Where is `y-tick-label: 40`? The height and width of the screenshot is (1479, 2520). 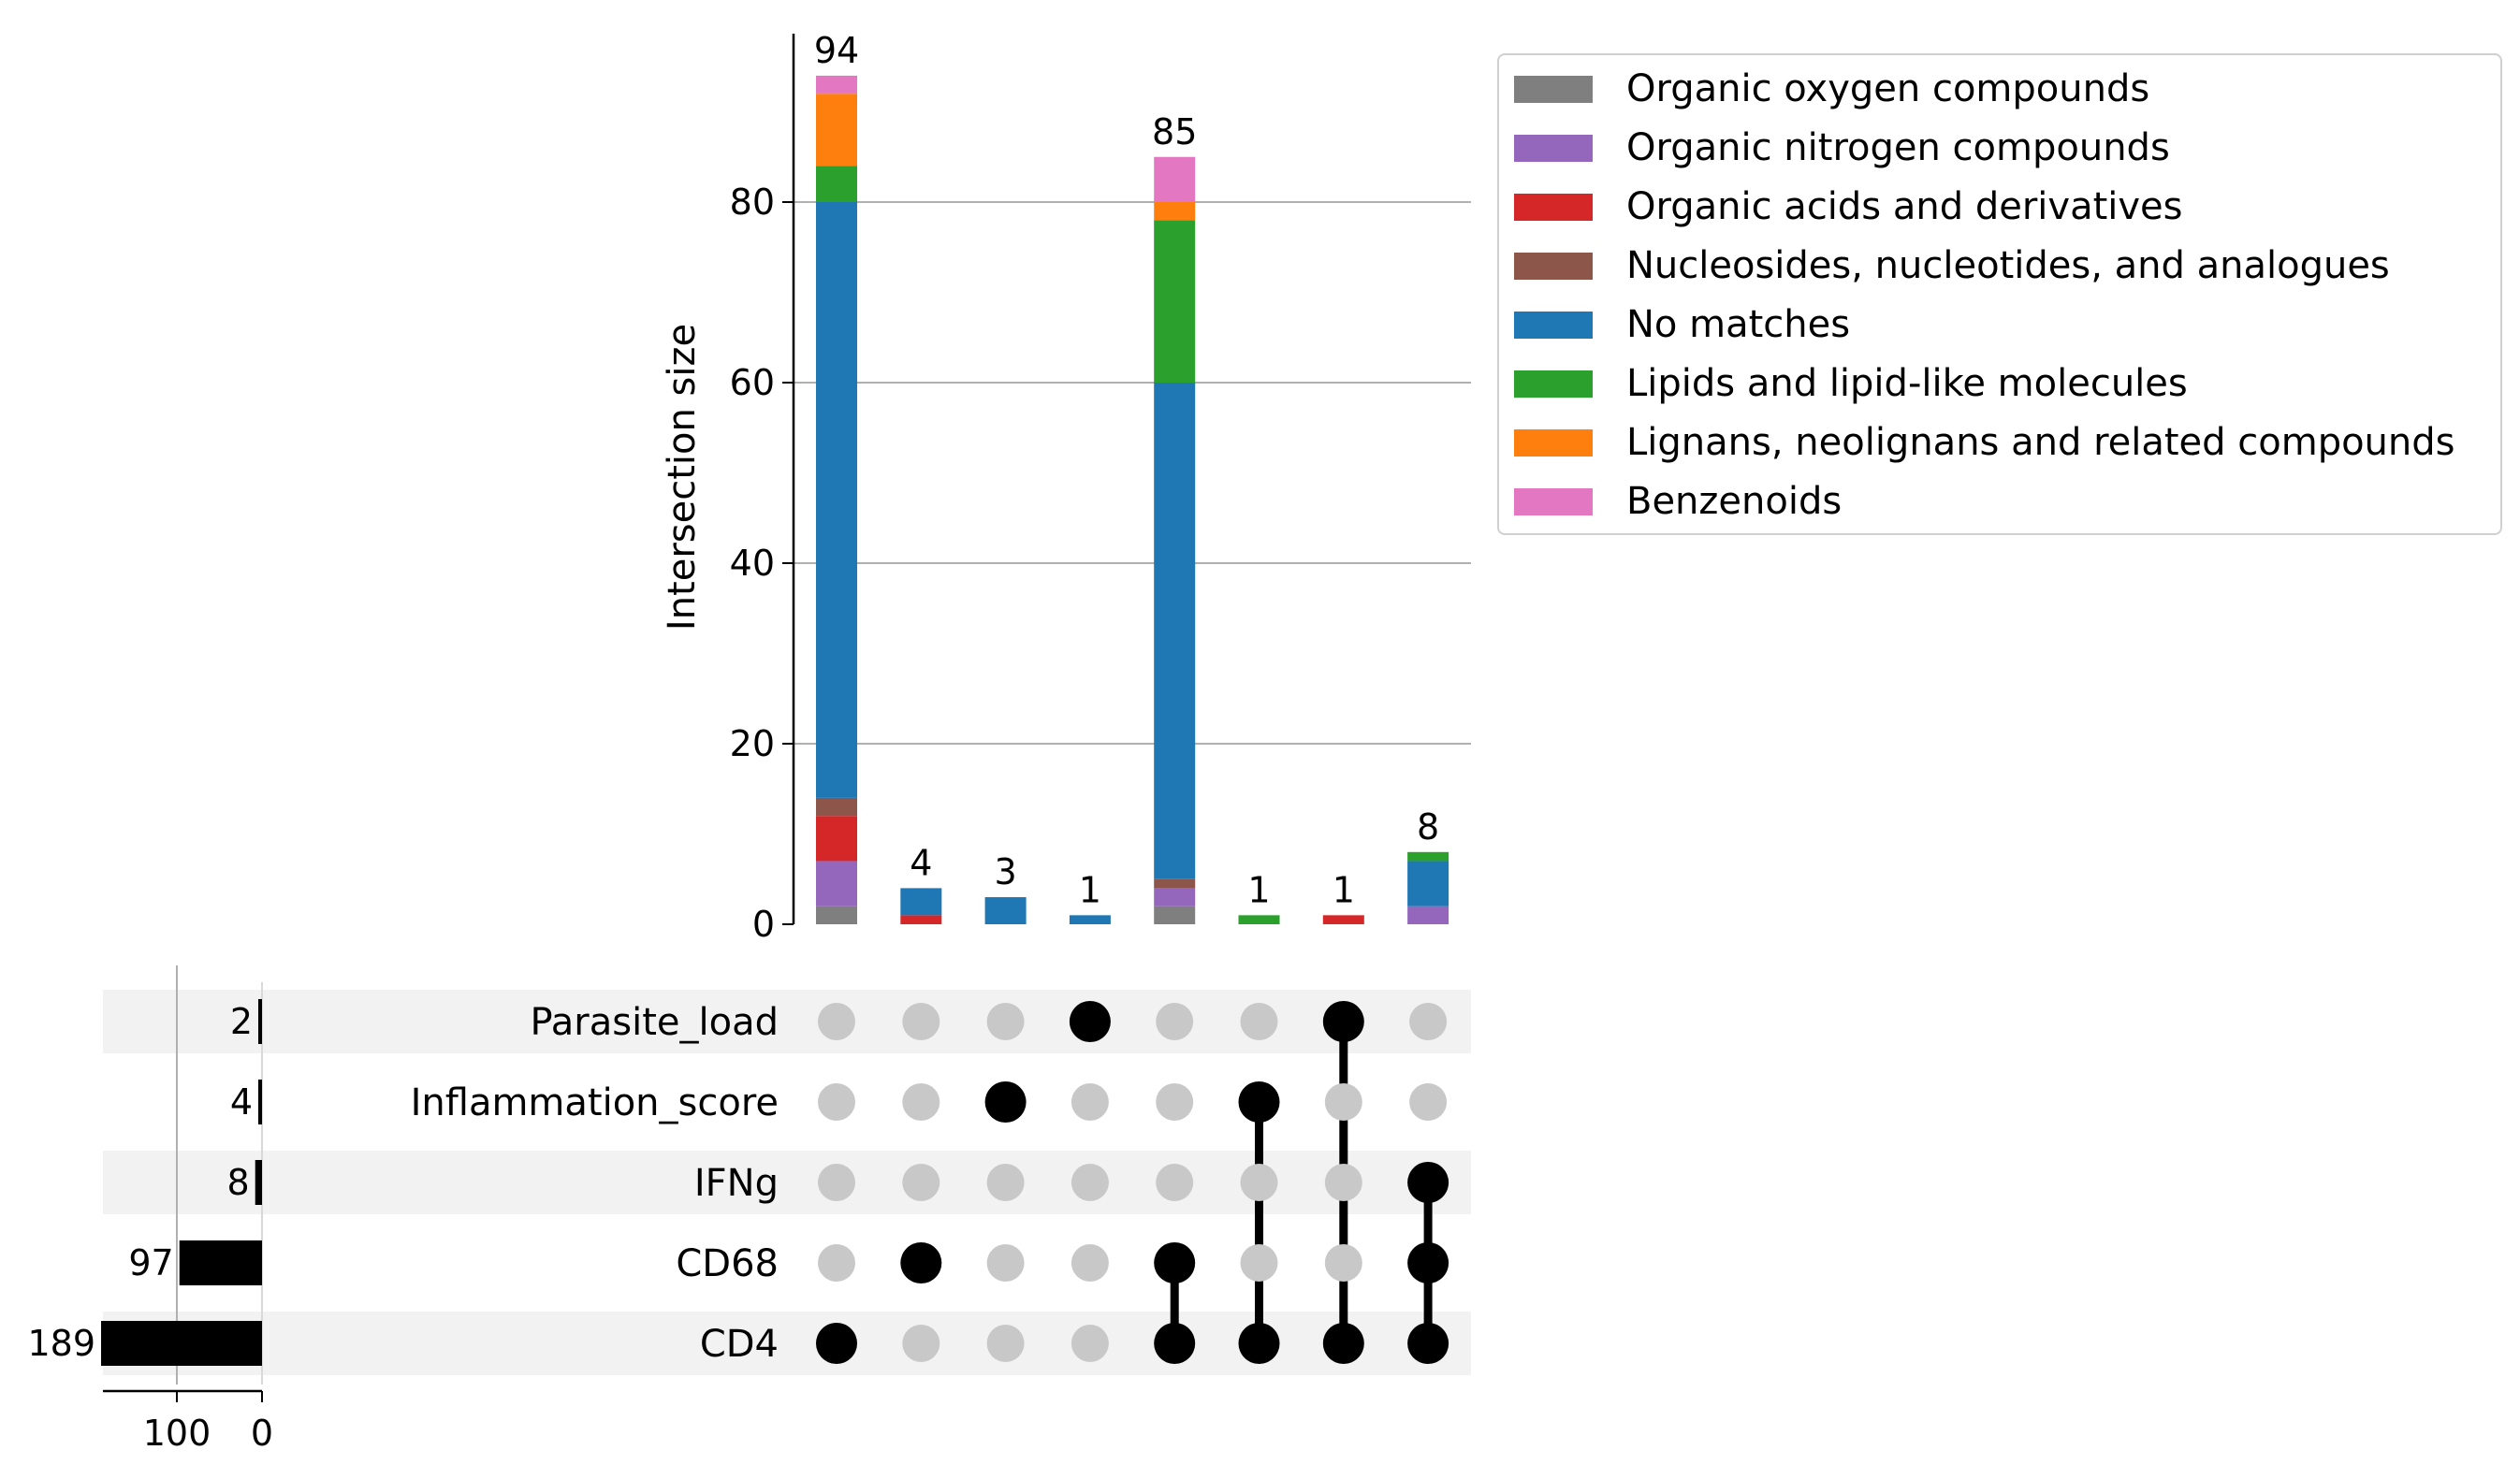 y-tick-label: 40 is located at coordinates (752, 563).